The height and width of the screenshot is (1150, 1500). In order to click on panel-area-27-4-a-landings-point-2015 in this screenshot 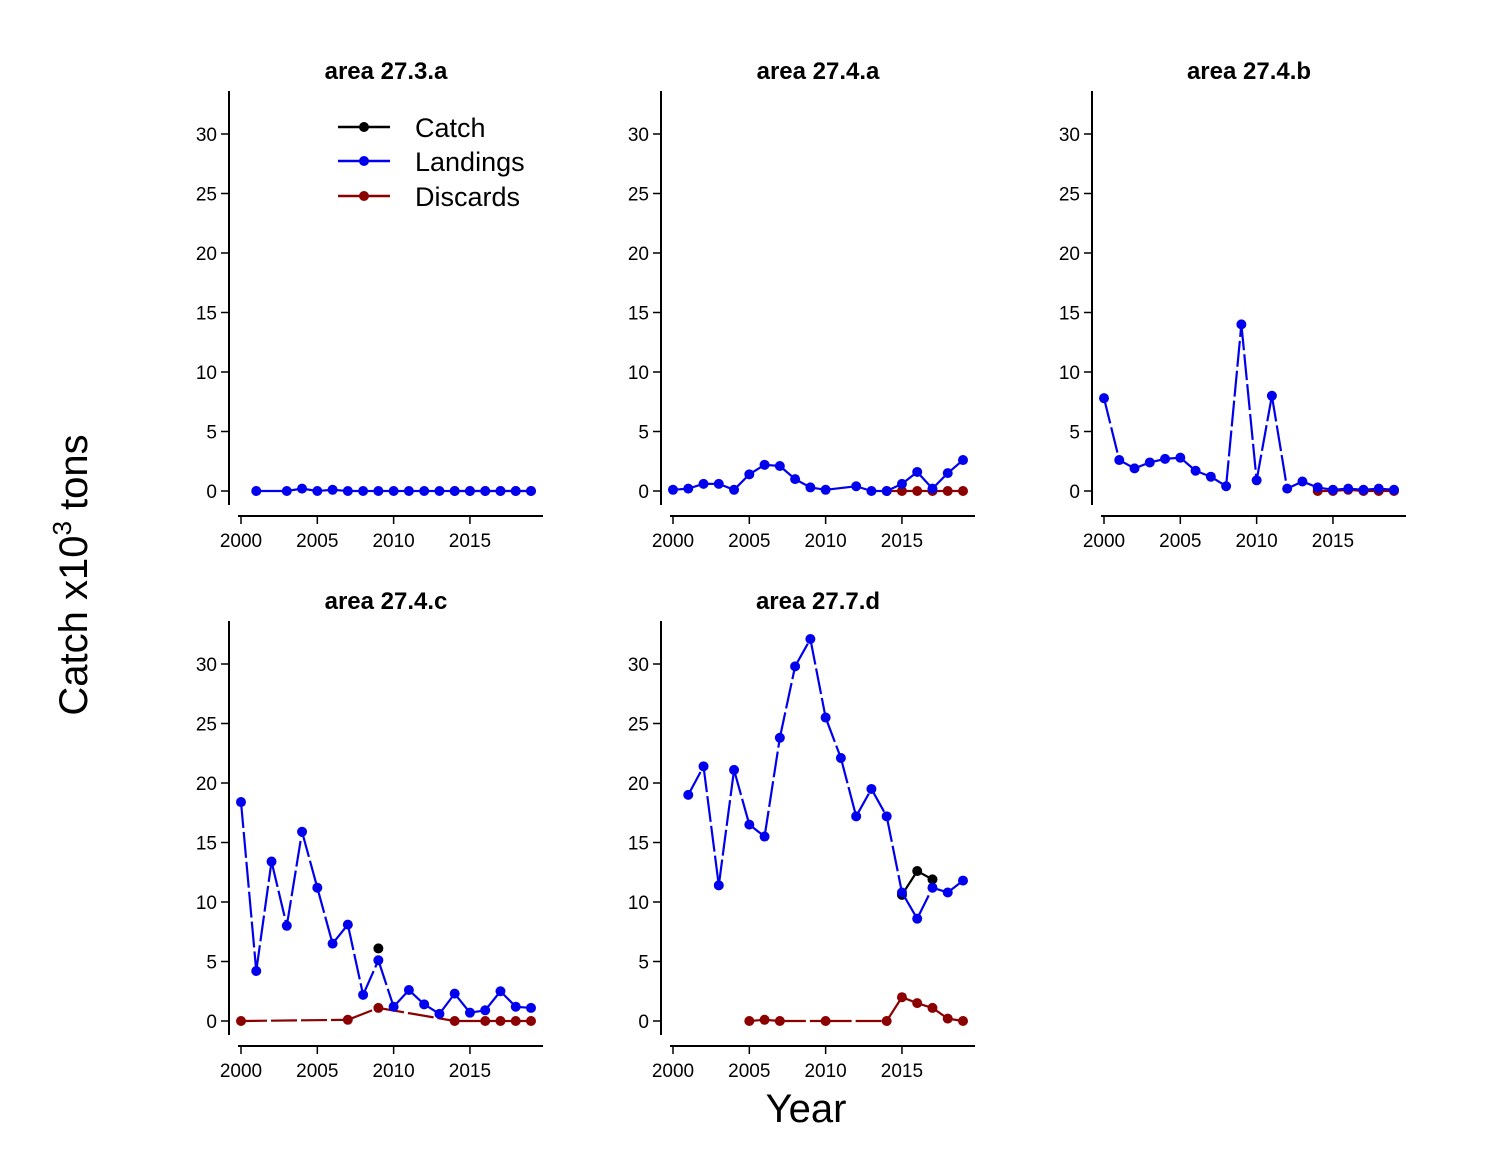, I will do `click(901, 483)`.